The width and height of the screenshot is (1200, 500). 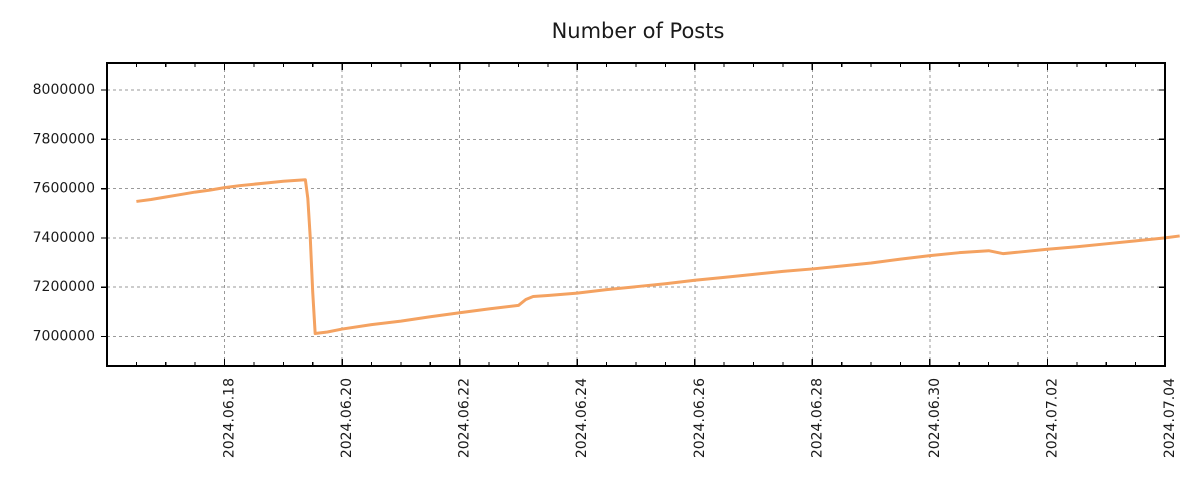 What do you see at coordinates (817, 418) in the screenshot?
I see `x-tick-label: 2024.06.28` at bounding box center [817, 418].